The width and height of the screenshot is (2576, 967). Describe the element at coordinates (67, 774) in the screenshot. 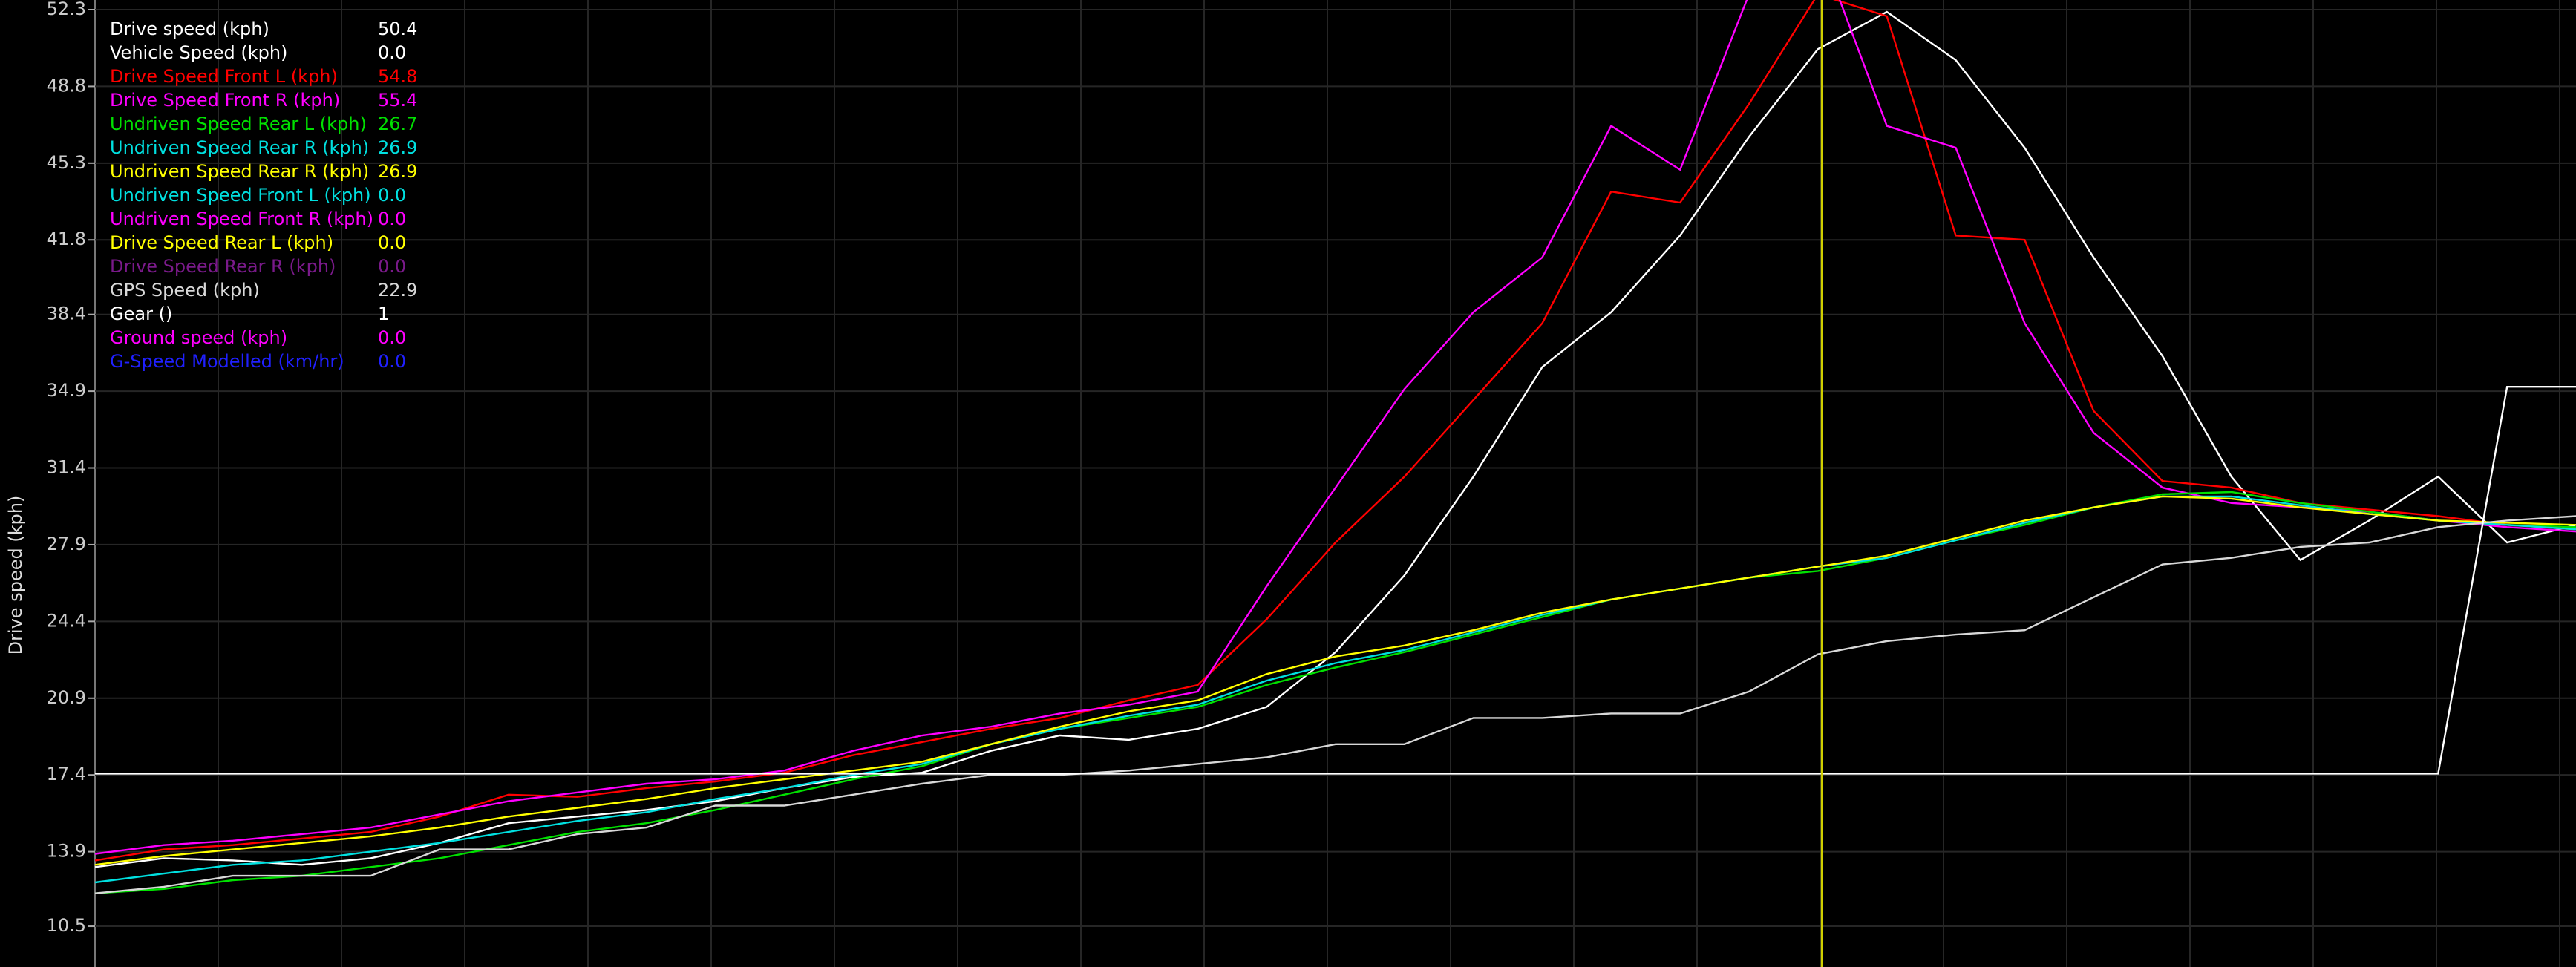

I see `y-tick-label: 17.4` at that location.